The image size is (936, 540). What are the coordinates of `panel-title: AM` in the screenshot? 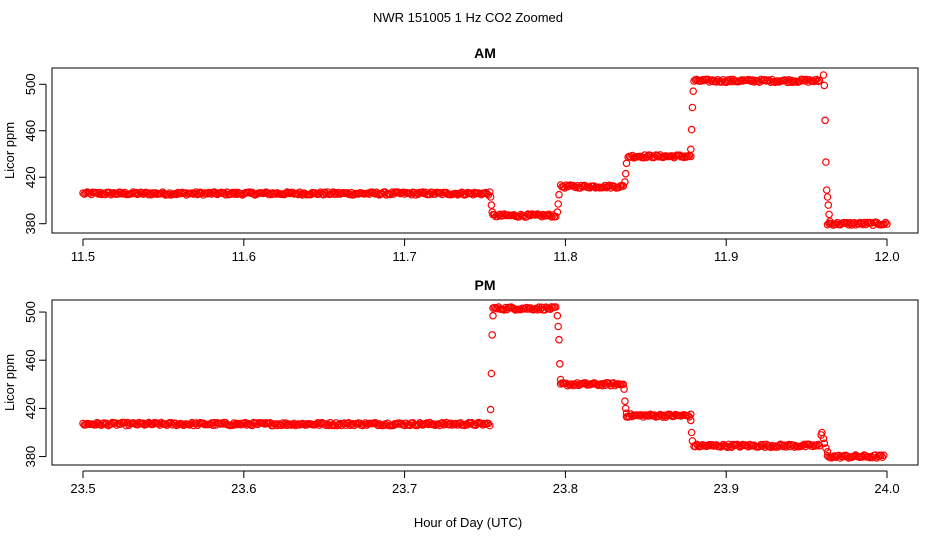 It's located at (485, 53).